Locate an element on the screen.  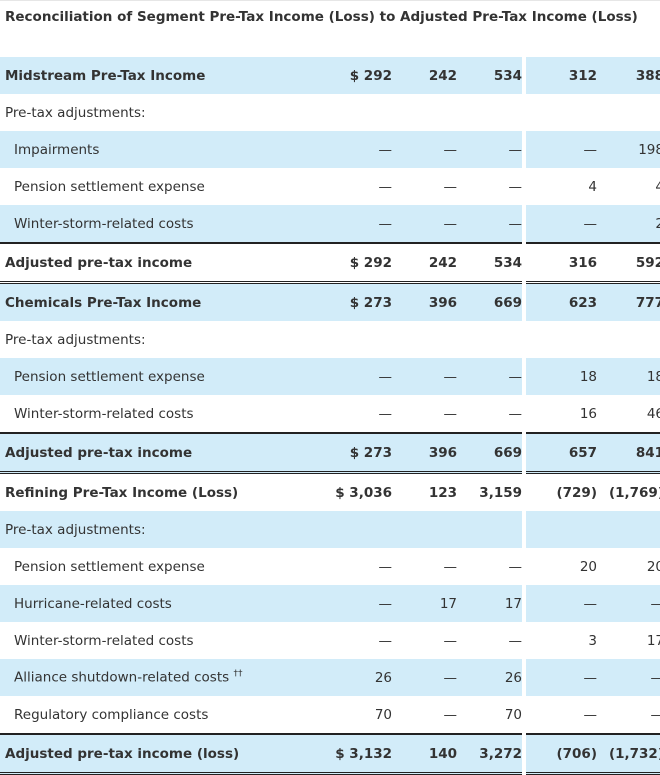
value-cell: (1,732) is located at coordinates (628, 754).